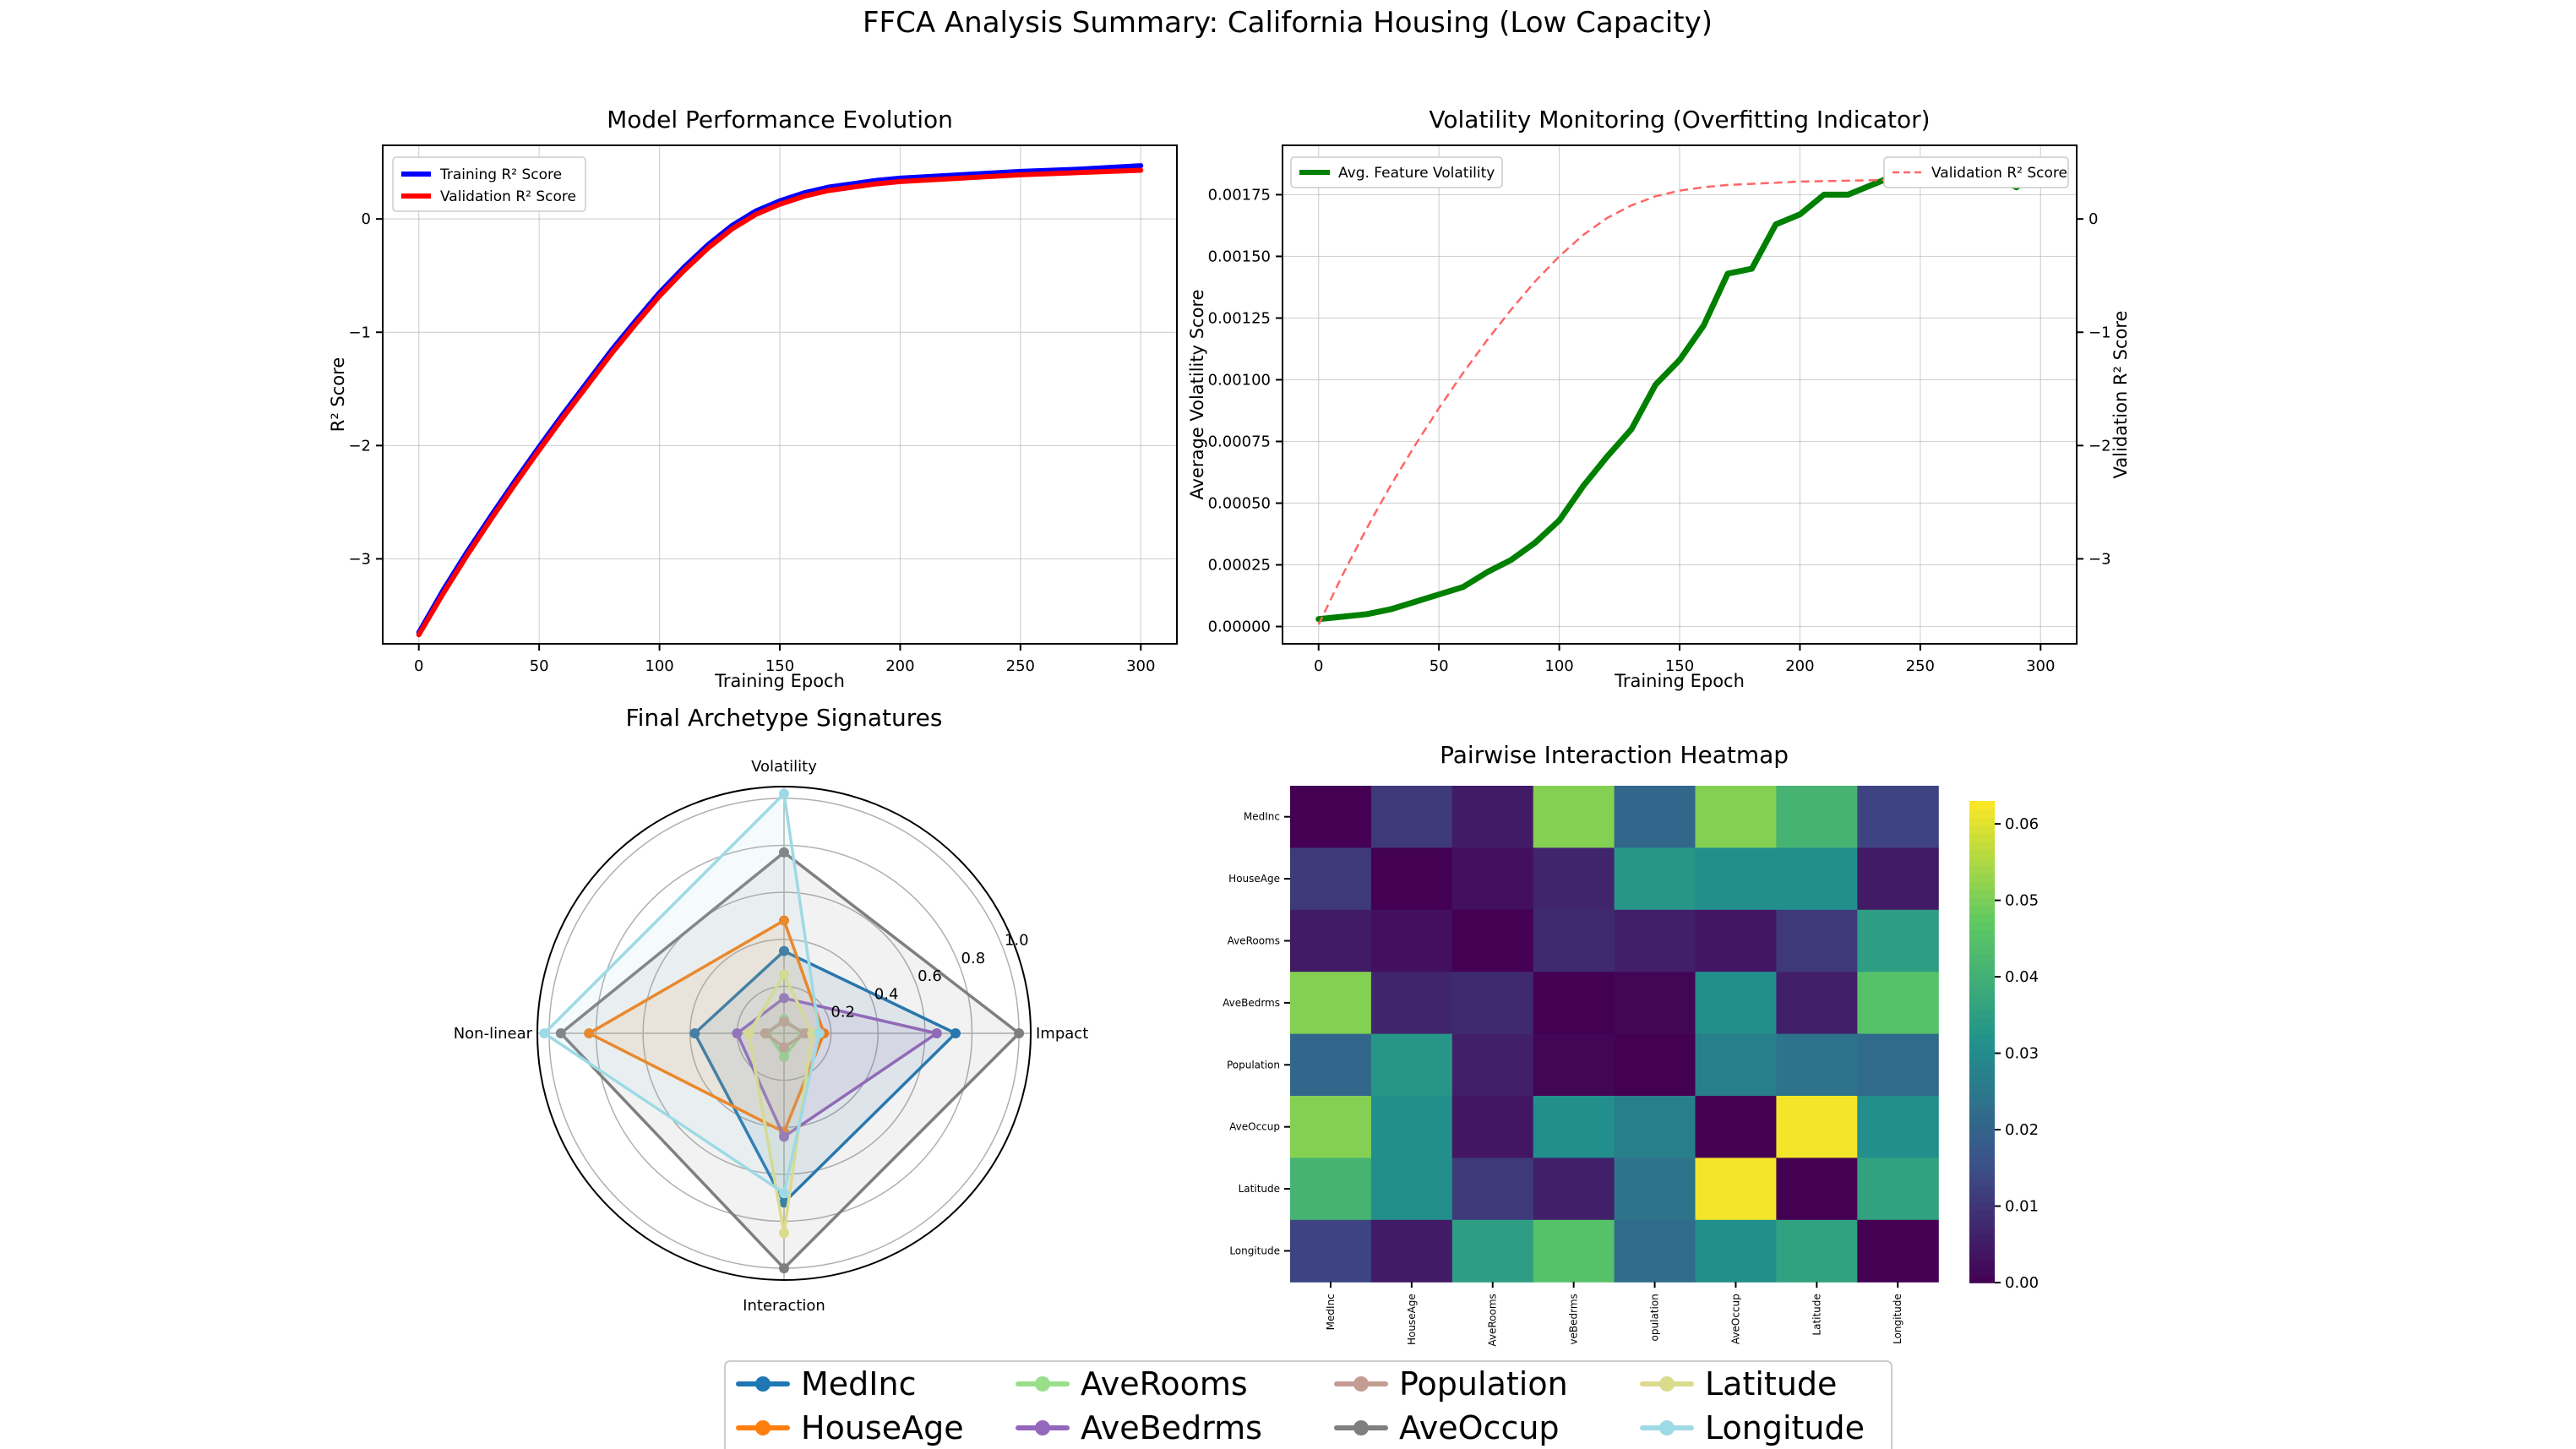  Describe the element at coordinates (359, 332) in the screenshot. I see `y-tick-label: −1` at that location.